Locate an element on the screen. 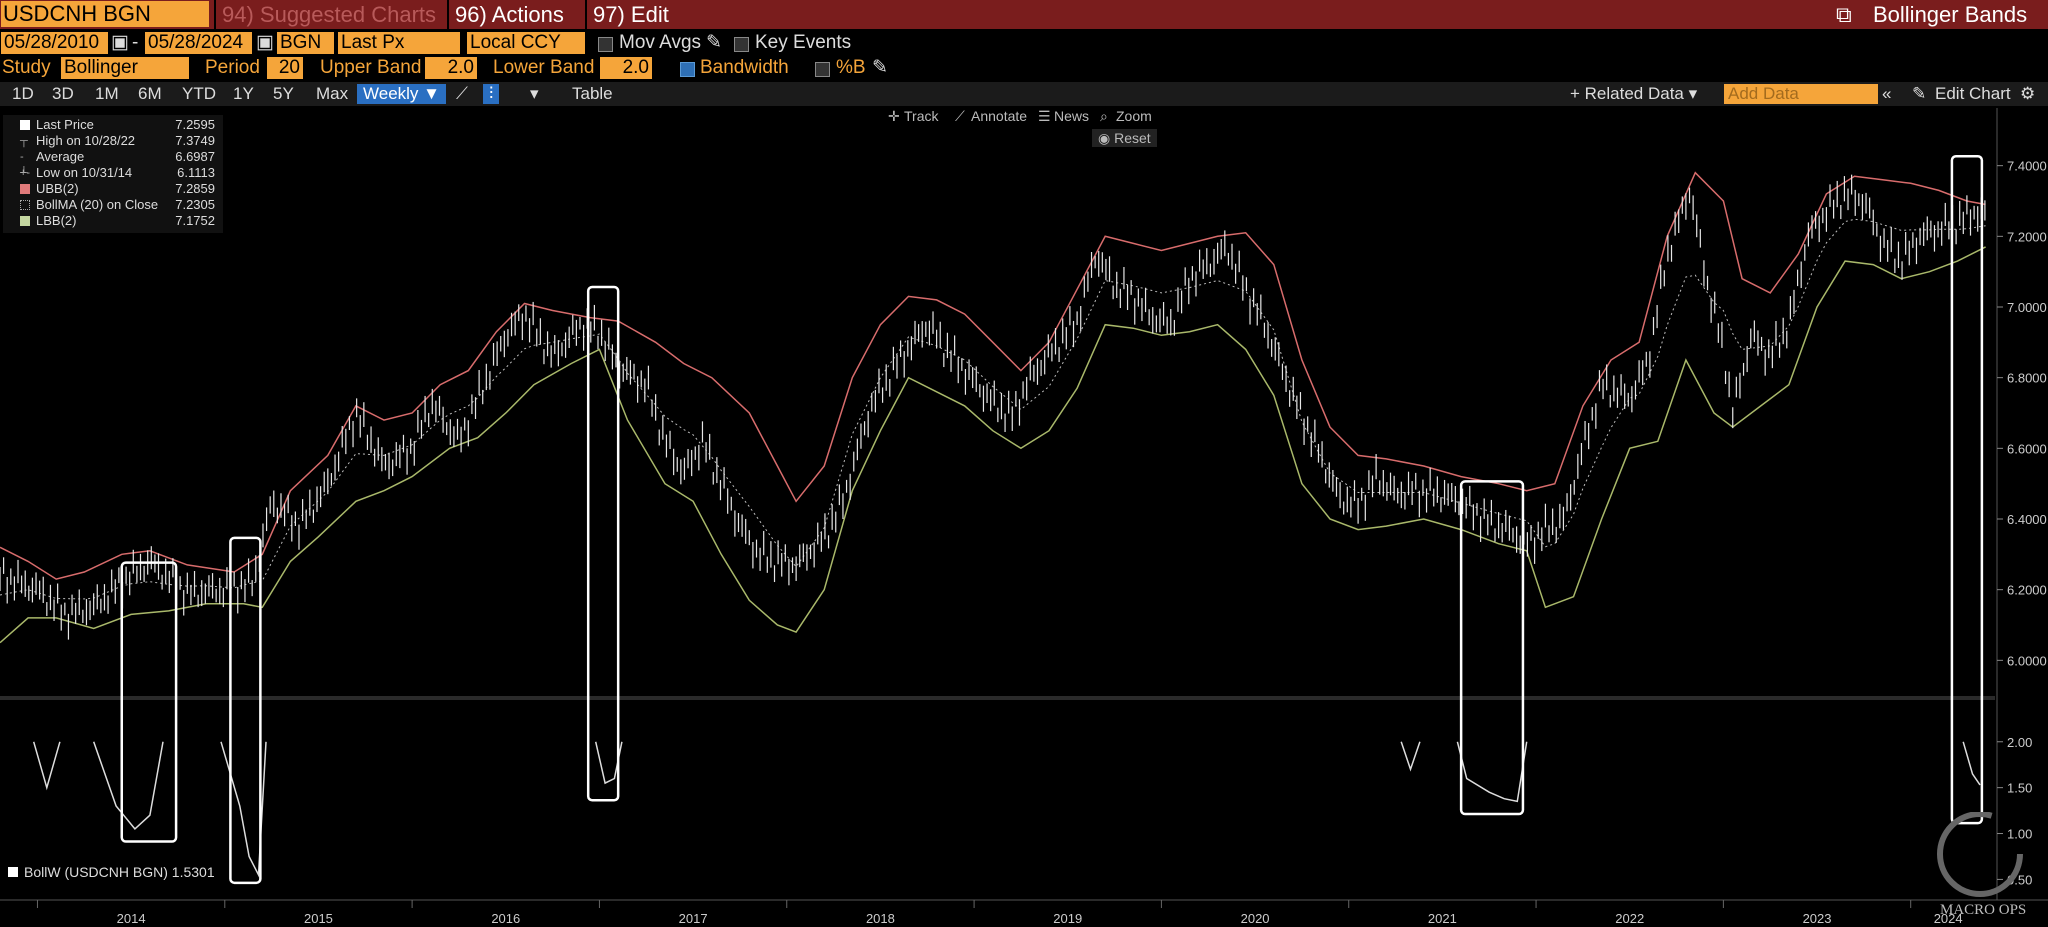 This screenshot has width=2048, height=927. legend-entry: UBB(2) 7.2859 is located at coordinates (113, 189).